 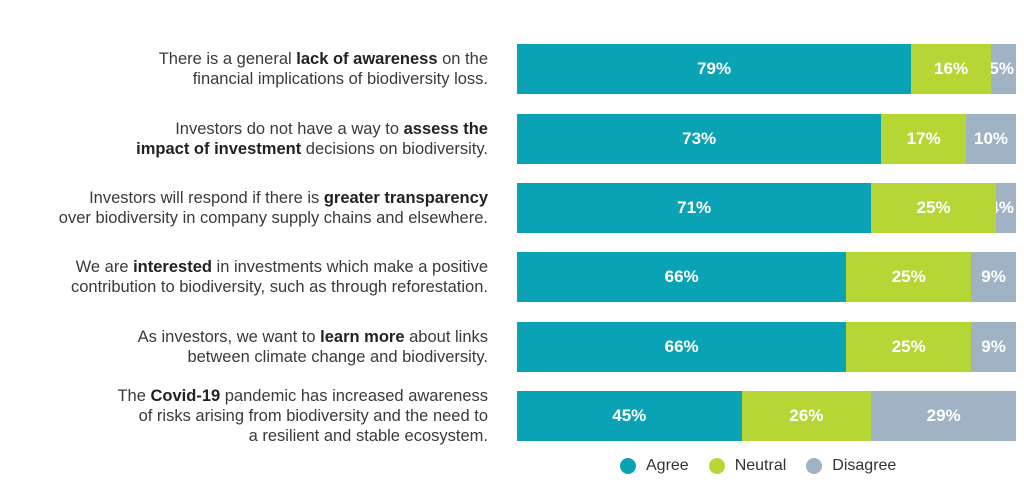 I want to click on bar-segment-neutral: 17%, so click(x=924, y=139).